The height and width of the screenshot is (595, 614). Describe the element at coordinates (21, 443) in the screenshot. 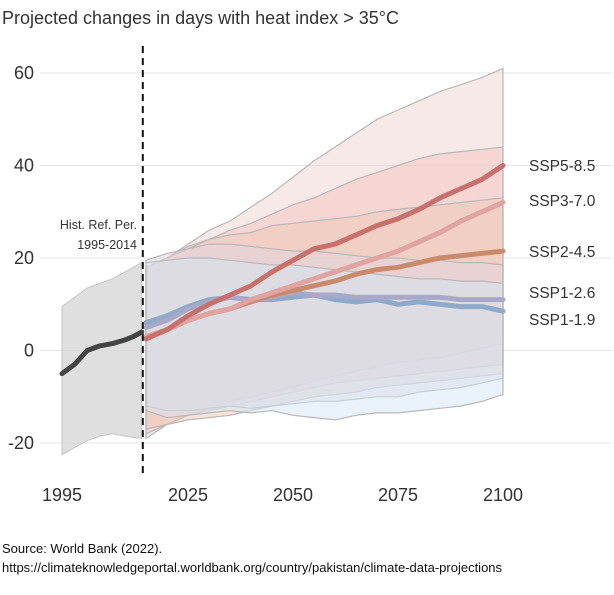

I see `y-tick-label: -20` at that location.